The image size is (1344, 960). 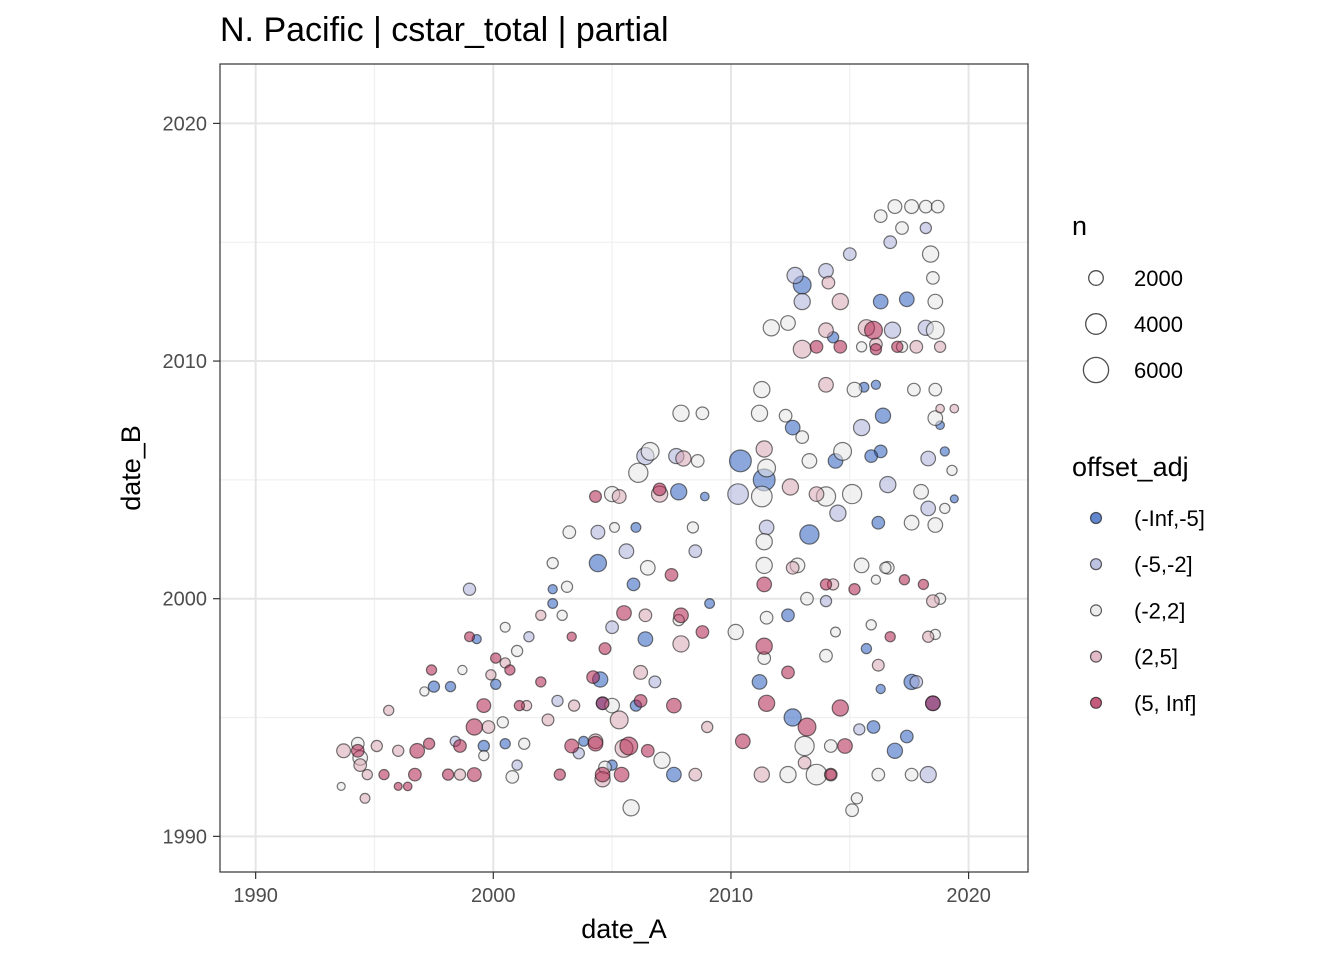 What do you see at coordinates (255, 896) in the screenshot?
I see `x-tick-label: 1990` at bounding box center [255, 896].